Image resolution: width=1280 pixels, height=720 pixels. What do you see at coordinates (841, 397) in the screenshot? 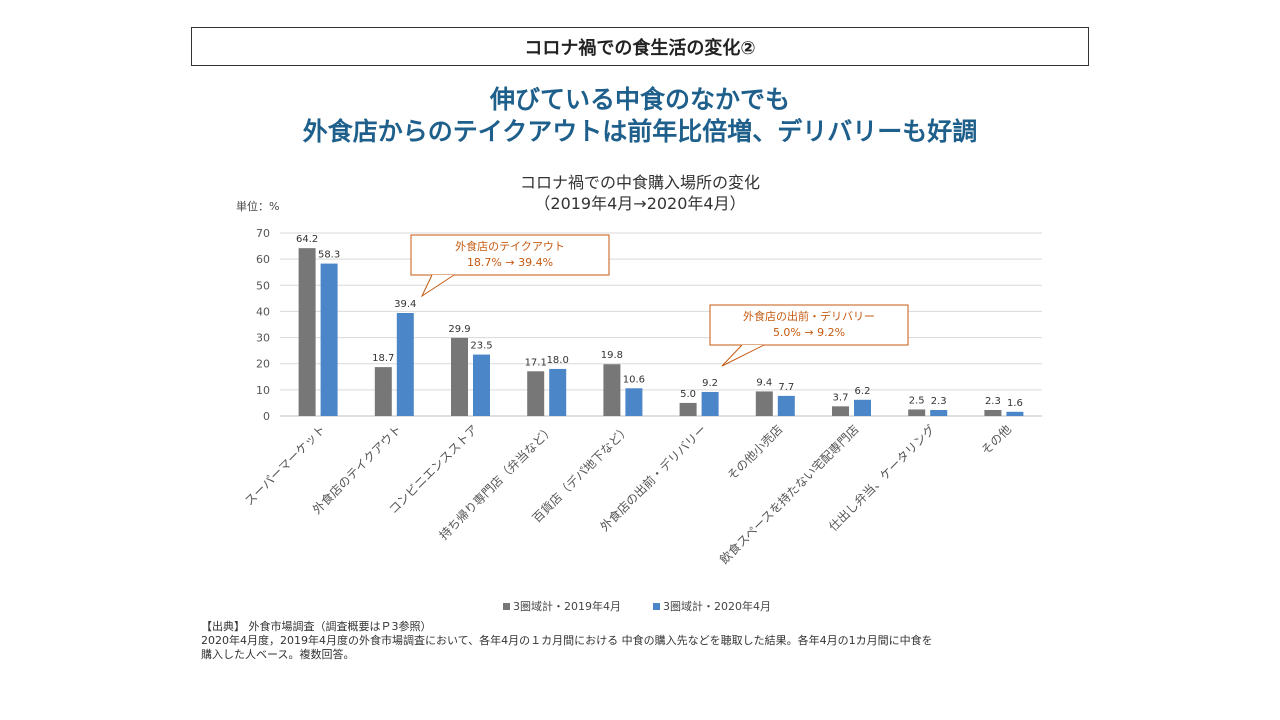
I see `data-label: 3.7` at bounding box center [841, 397].